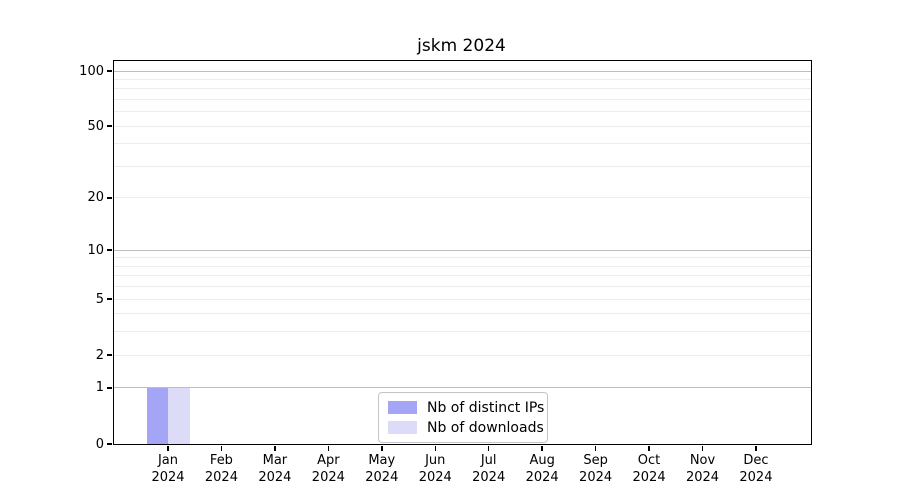  I want to click on x-tick-label-line: Jun, so click(435, 460).